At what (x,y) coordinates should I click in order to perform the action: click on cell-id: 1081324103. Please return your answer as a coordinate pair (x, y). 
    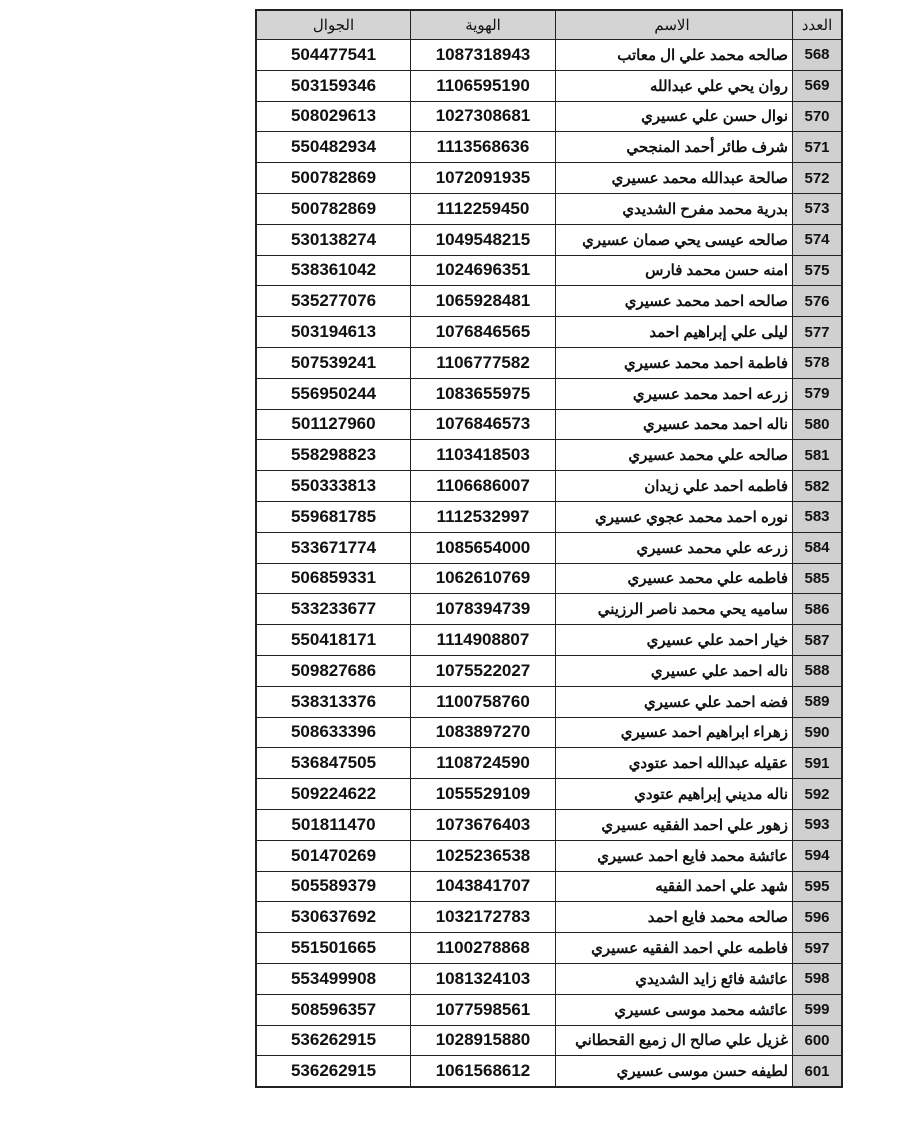
    Looking at the image, I should click on (483, 978).